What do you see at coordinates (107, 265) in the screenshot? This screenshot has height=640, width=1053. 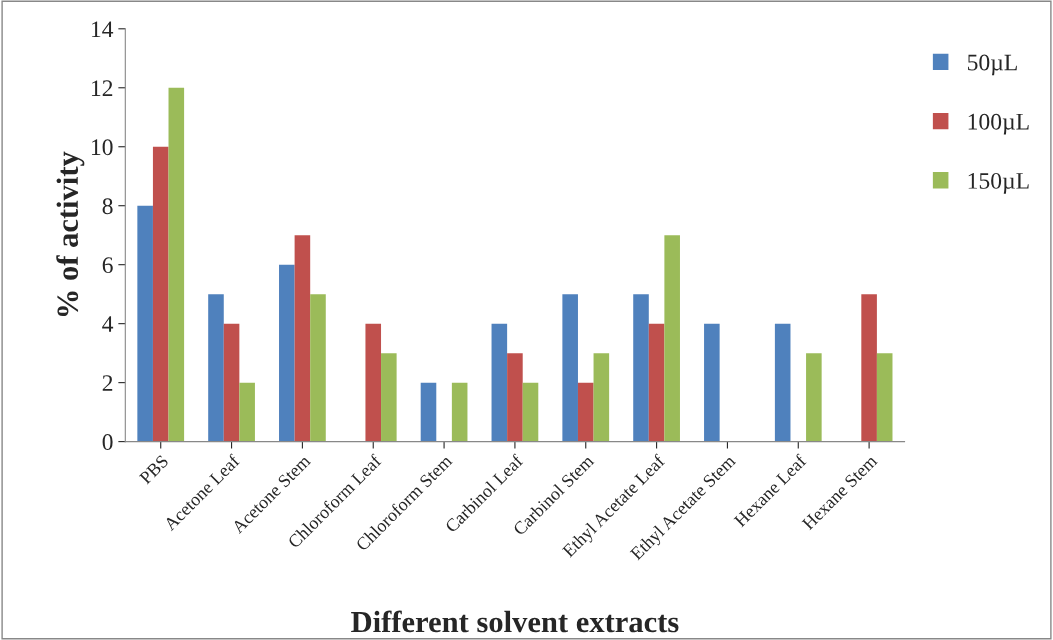 I see `y-tick-label: 6` at bounding box center [107, 265].